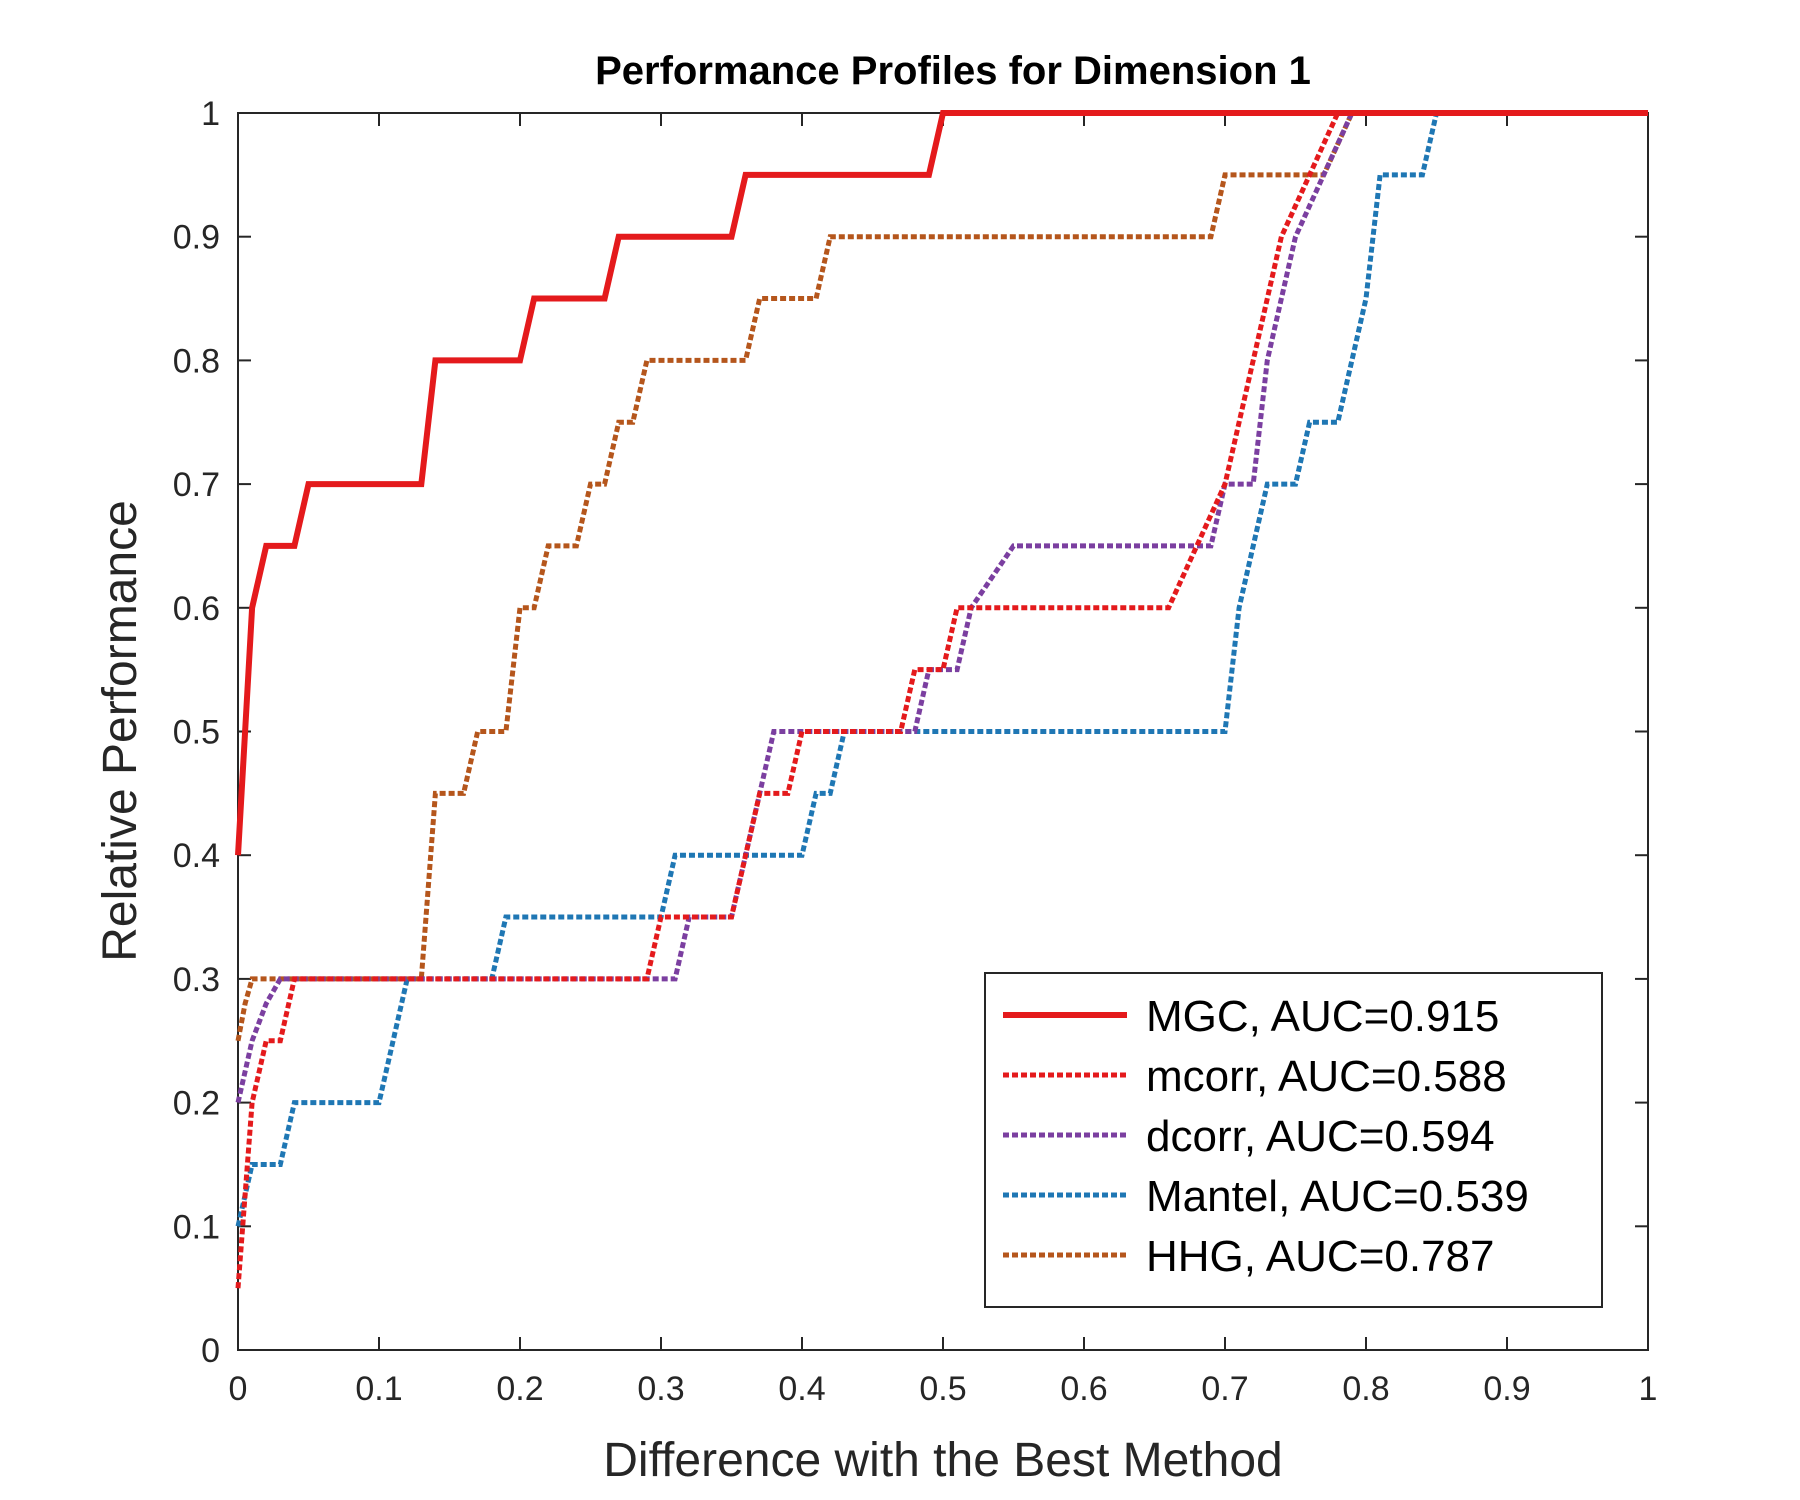  What do you see at coordinates (196, 1104) in the screenshot?
I see `y-tick-label: 0.2` at bounding box center [196, 1104].